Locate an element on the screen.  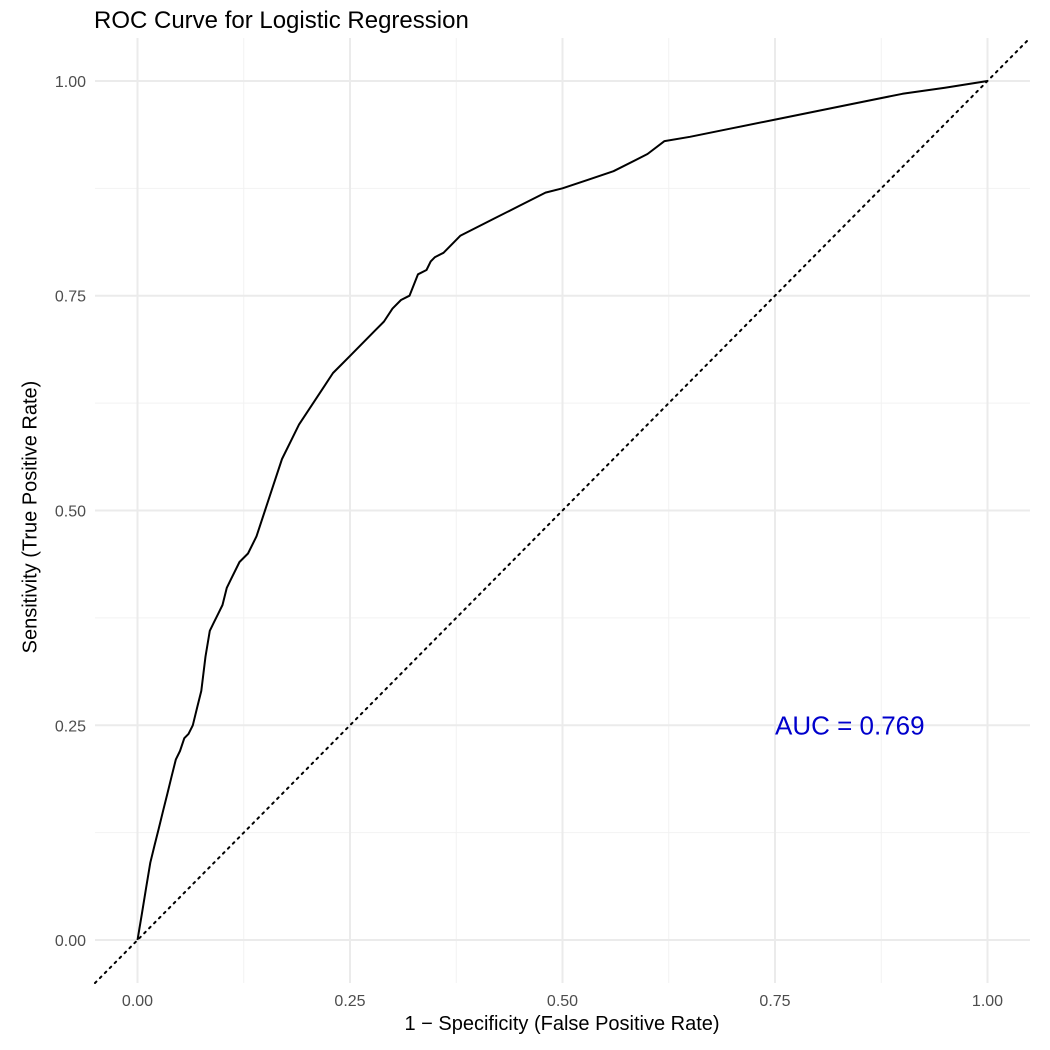
y-tick-label: 0.75 is located at coordinates (70, 297).